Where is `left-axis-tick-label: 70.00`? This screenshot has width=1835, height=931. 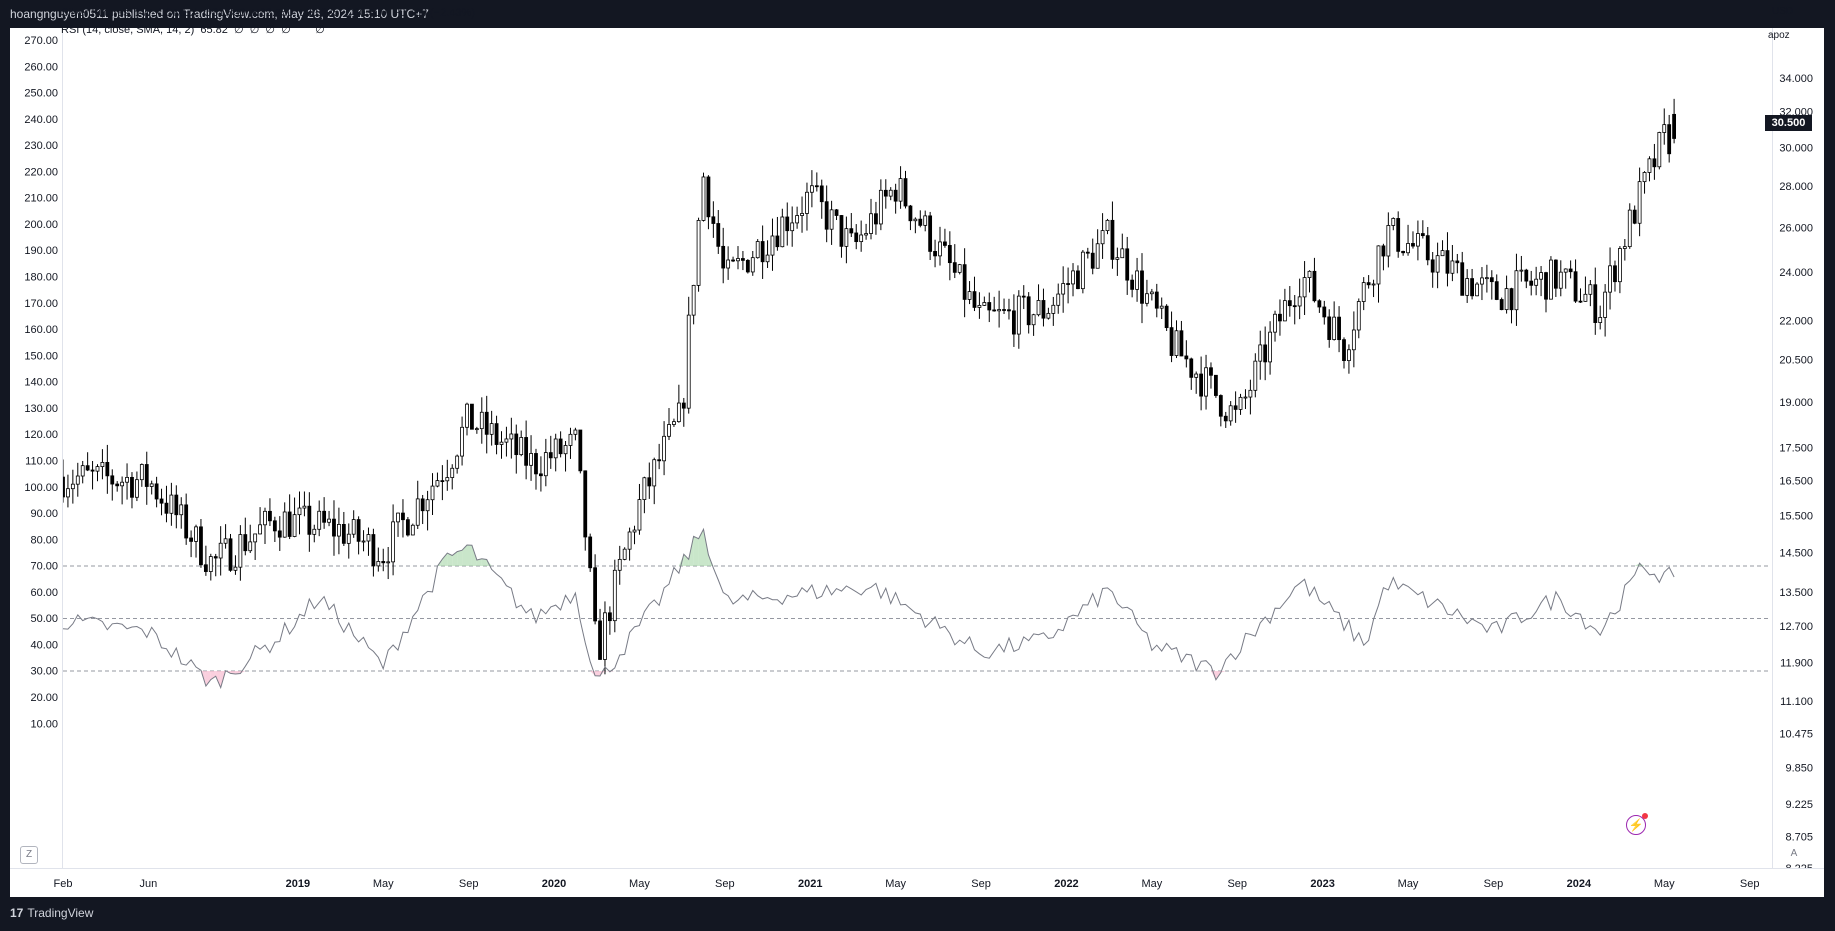
left-axis-tick-label: 70.00 is located at coordinates (44, 567).